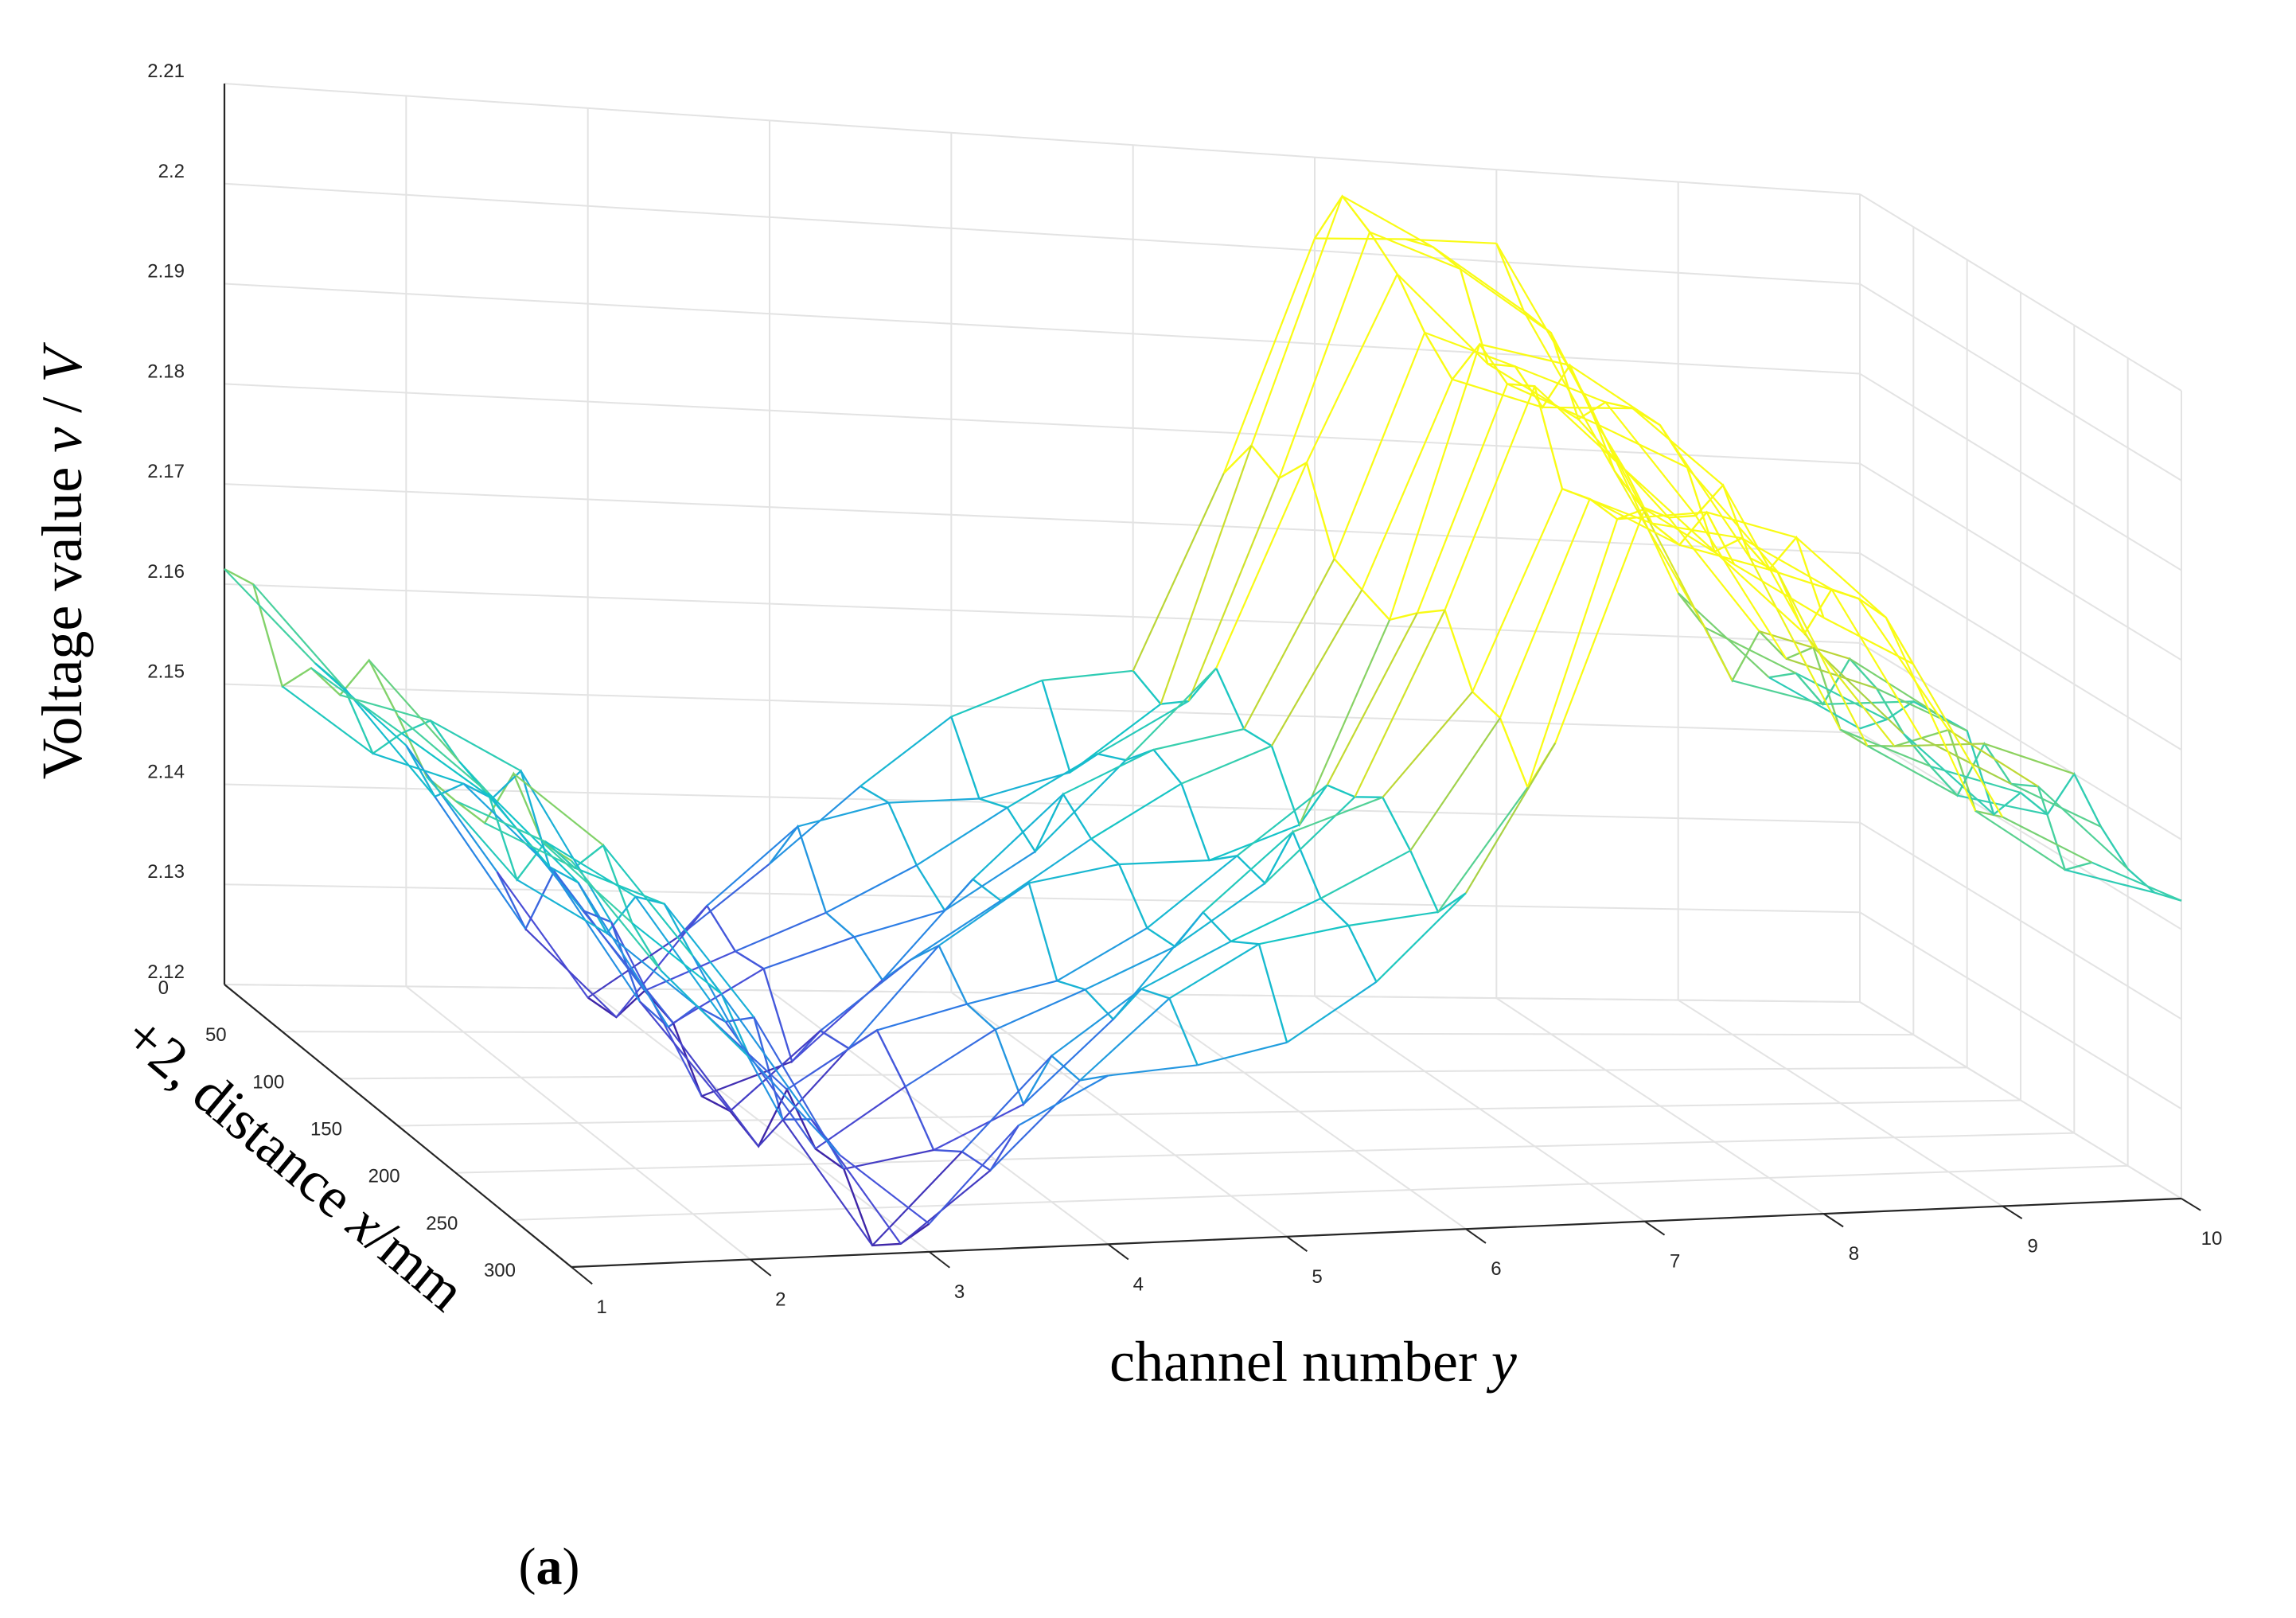  I want to click on x-axis-label: channel number y, so click(1313, 1362).